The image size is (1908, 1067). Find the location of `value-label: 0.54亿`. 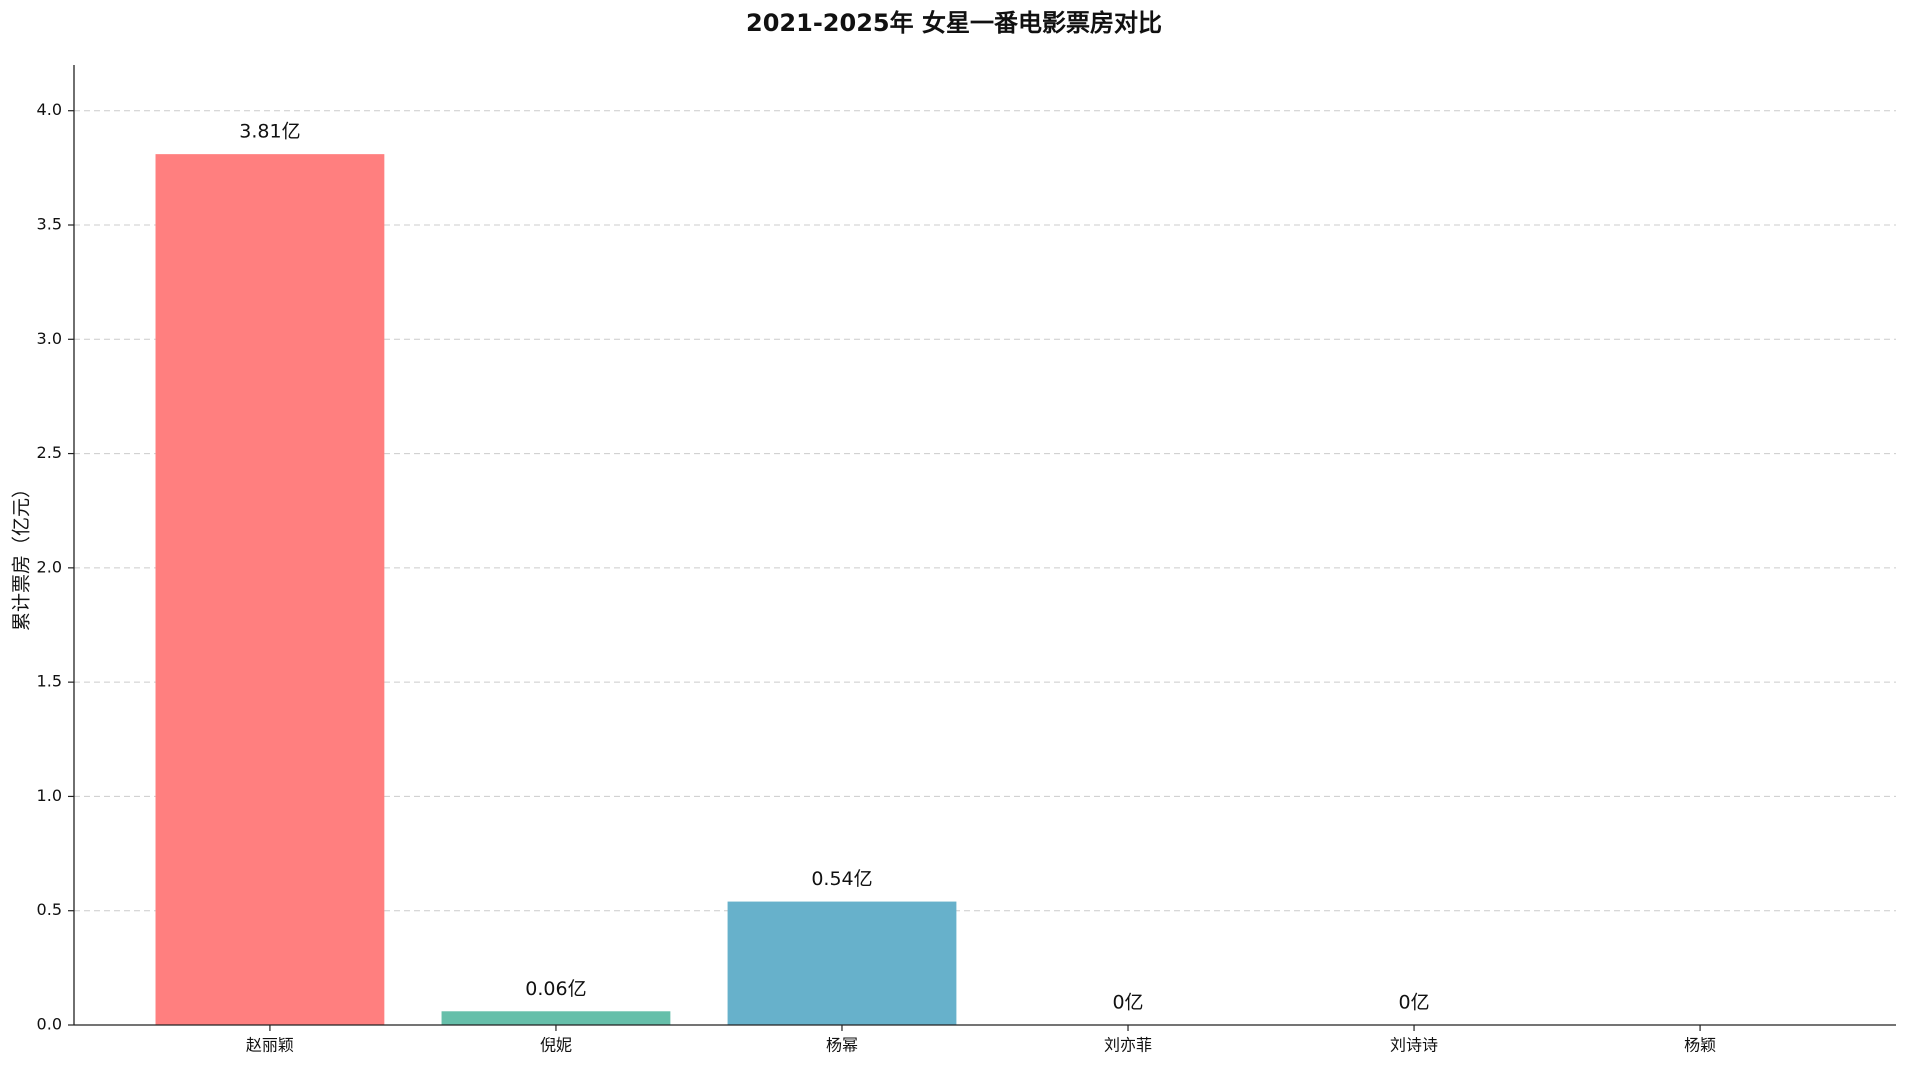

value-label: 0.54亿 is located at coordinates (841, 879).